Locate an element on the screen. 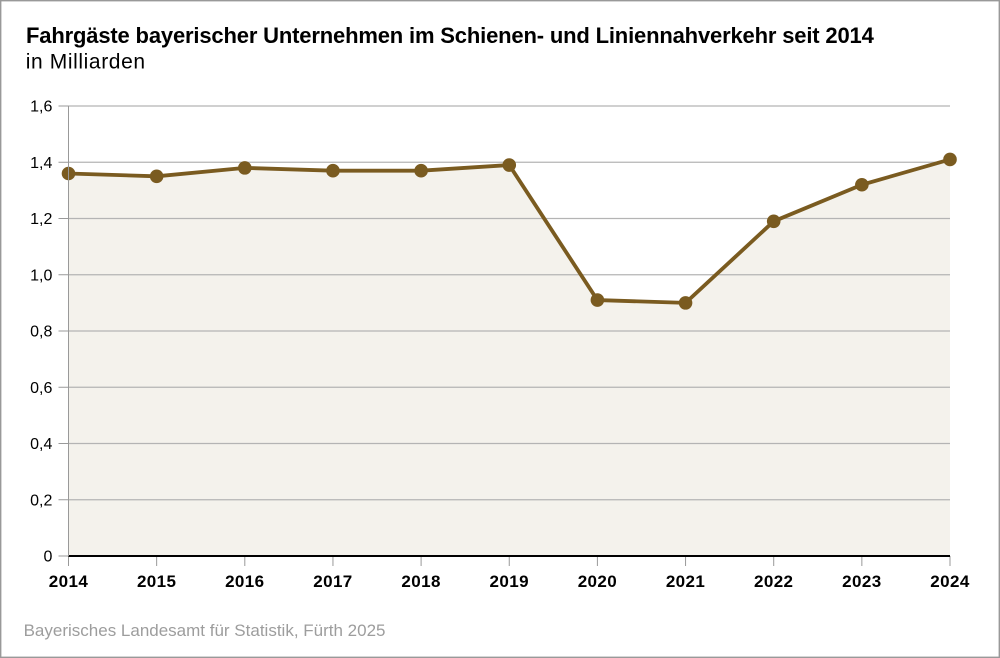  svg-text: 0,6 is located at coordinates (41, 388).